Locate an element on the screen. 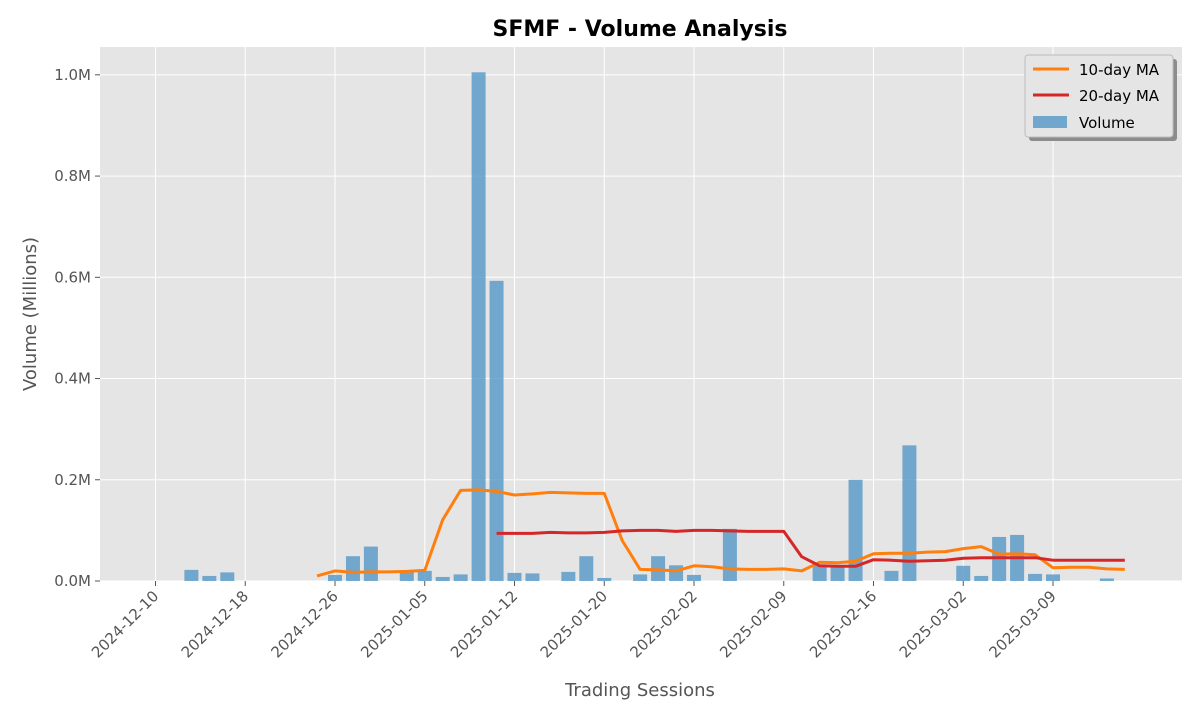  x-tick-label: 2025-03-09 is located at coordinates (1022, 624).